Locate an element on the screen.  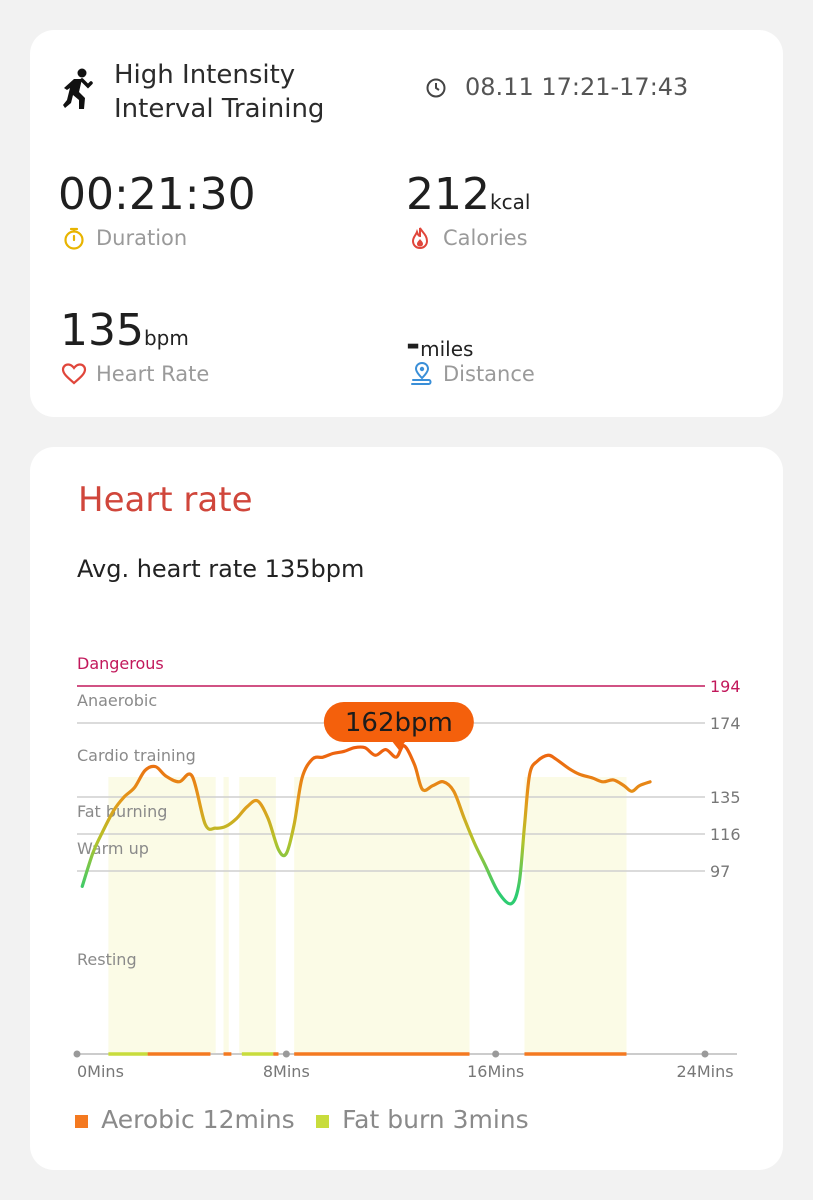
calories-unit: kcal is located at coordinates (510, 202).